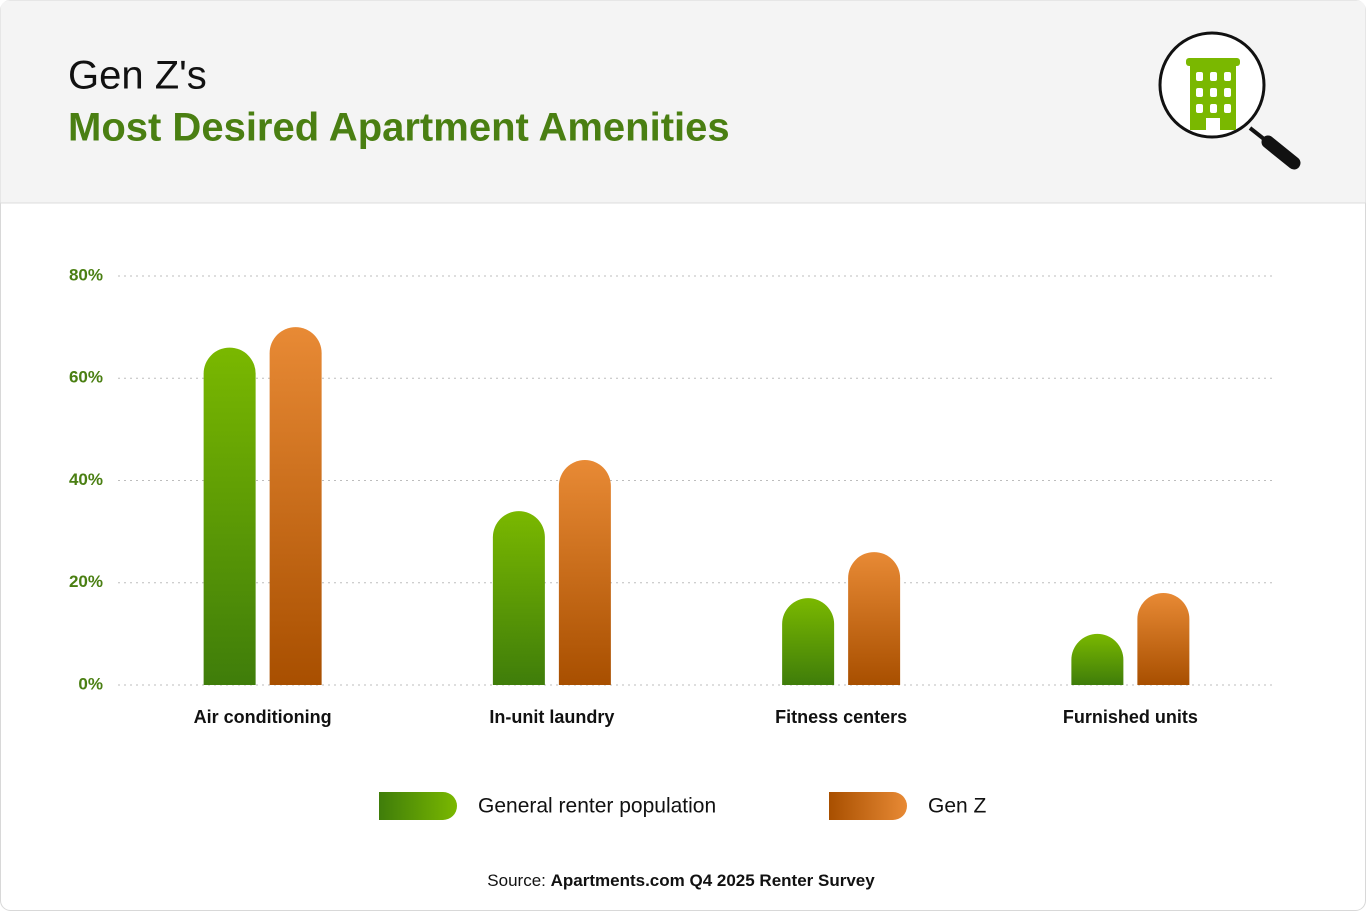 This screenshot has height=911, width=1366. Describe the element at coordinates (1229, 100) in the screenshot. I see `header-icon` at that location.